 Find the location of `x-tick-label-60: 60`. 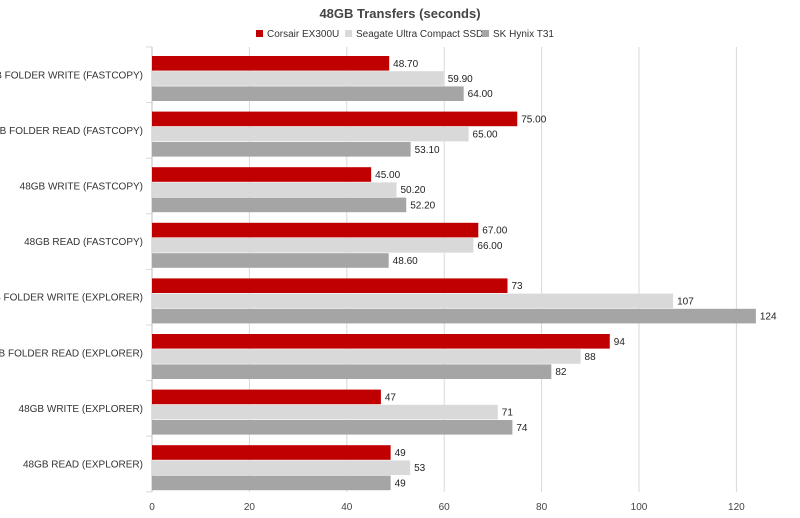

x-tick-label-60: 60 is located at coordinates (445, 507).